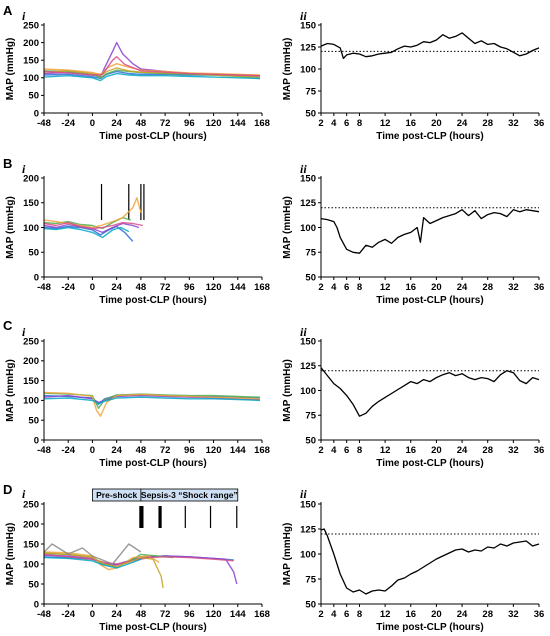  Describe the element at coordinates (513, 614) in the screenshot. I see `x-tick-label: 32` at that location.